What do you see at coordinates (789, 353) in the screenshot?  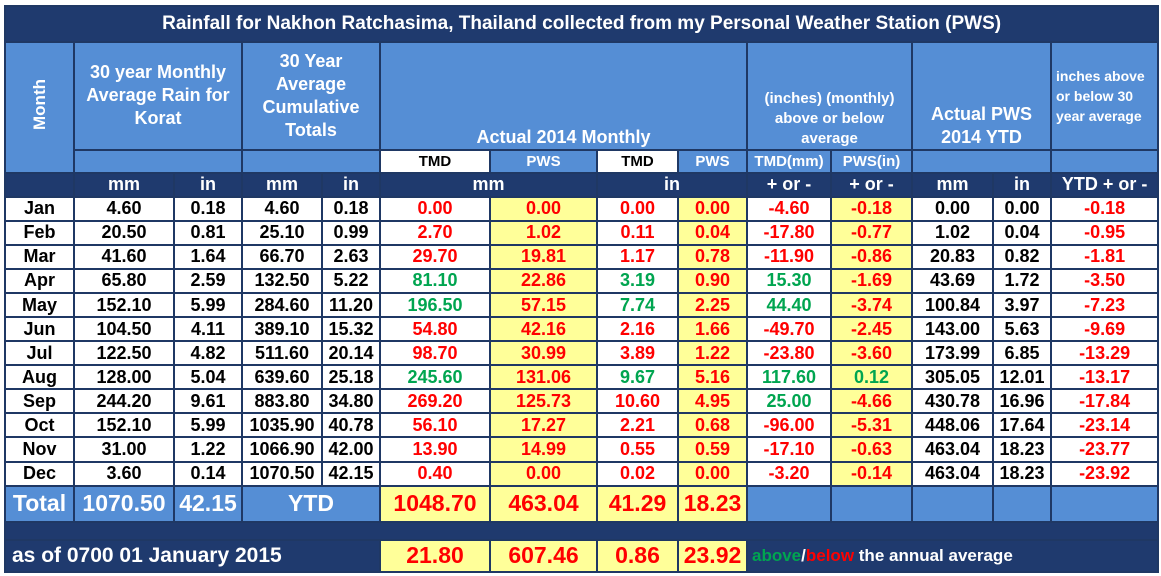 I see `diff-tmd-cell: -23.80` at bounding box center [789, 353].